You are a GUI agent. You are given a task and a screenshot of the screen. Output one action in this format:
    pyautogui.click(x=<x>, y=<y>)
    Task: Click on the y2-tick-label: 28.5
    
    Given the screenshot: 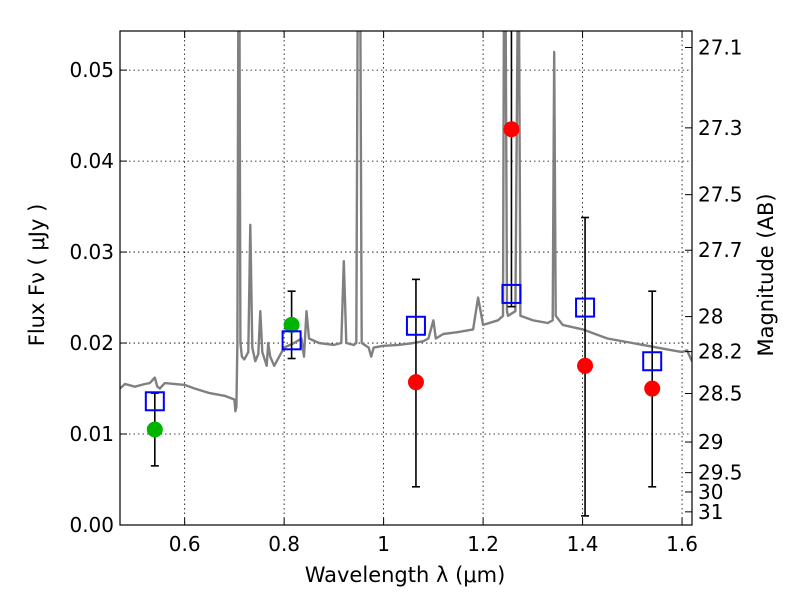 What is the action you would take?
    pyautogui.click(x=720, y=393)
    